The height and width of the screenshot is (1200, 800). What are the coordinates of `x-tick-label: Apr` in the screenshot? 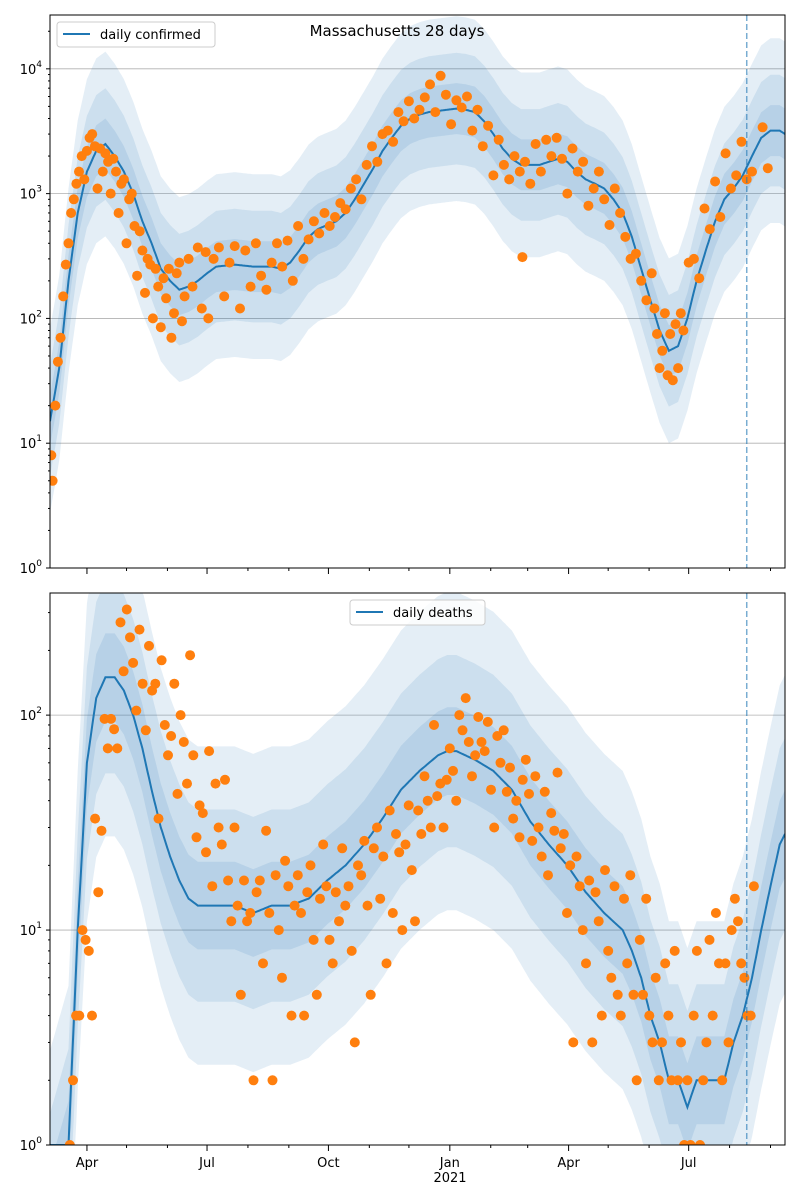 It's located at (87, 1163).